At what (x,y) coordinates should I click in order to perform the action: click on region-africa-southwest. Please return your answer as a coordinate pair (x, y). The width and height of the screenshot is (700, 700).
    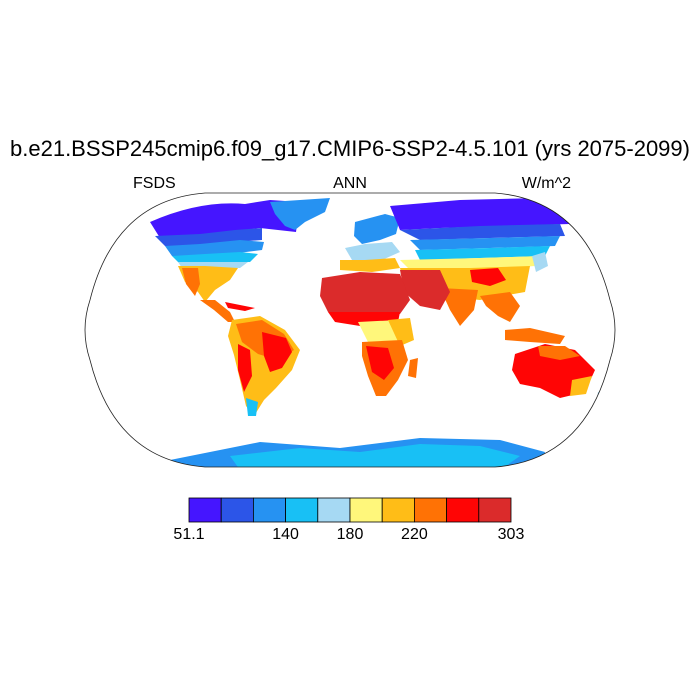
    Looking at the image, I should click on (380, 363).